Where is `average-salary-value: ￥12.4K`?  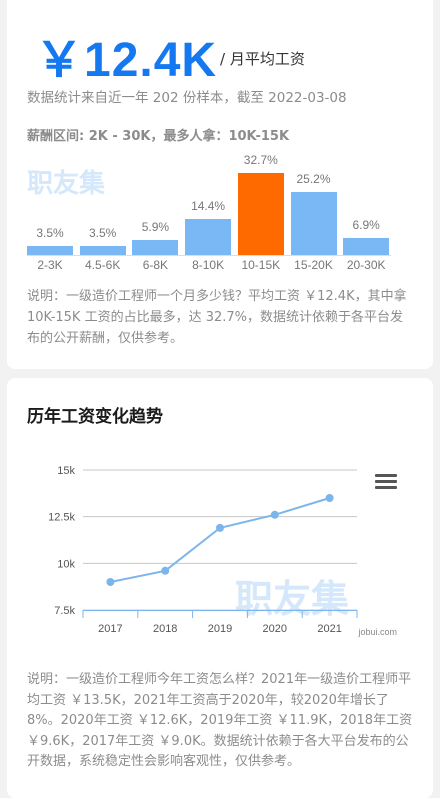
average-salary-value: ￥12.4K is located at coordinates (126, 60).